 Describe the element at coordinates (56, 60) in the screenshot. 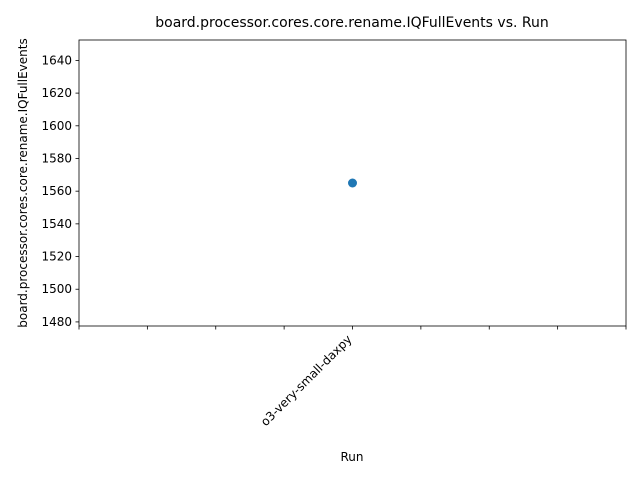

I see `y-tick-label: 1640` at that location.